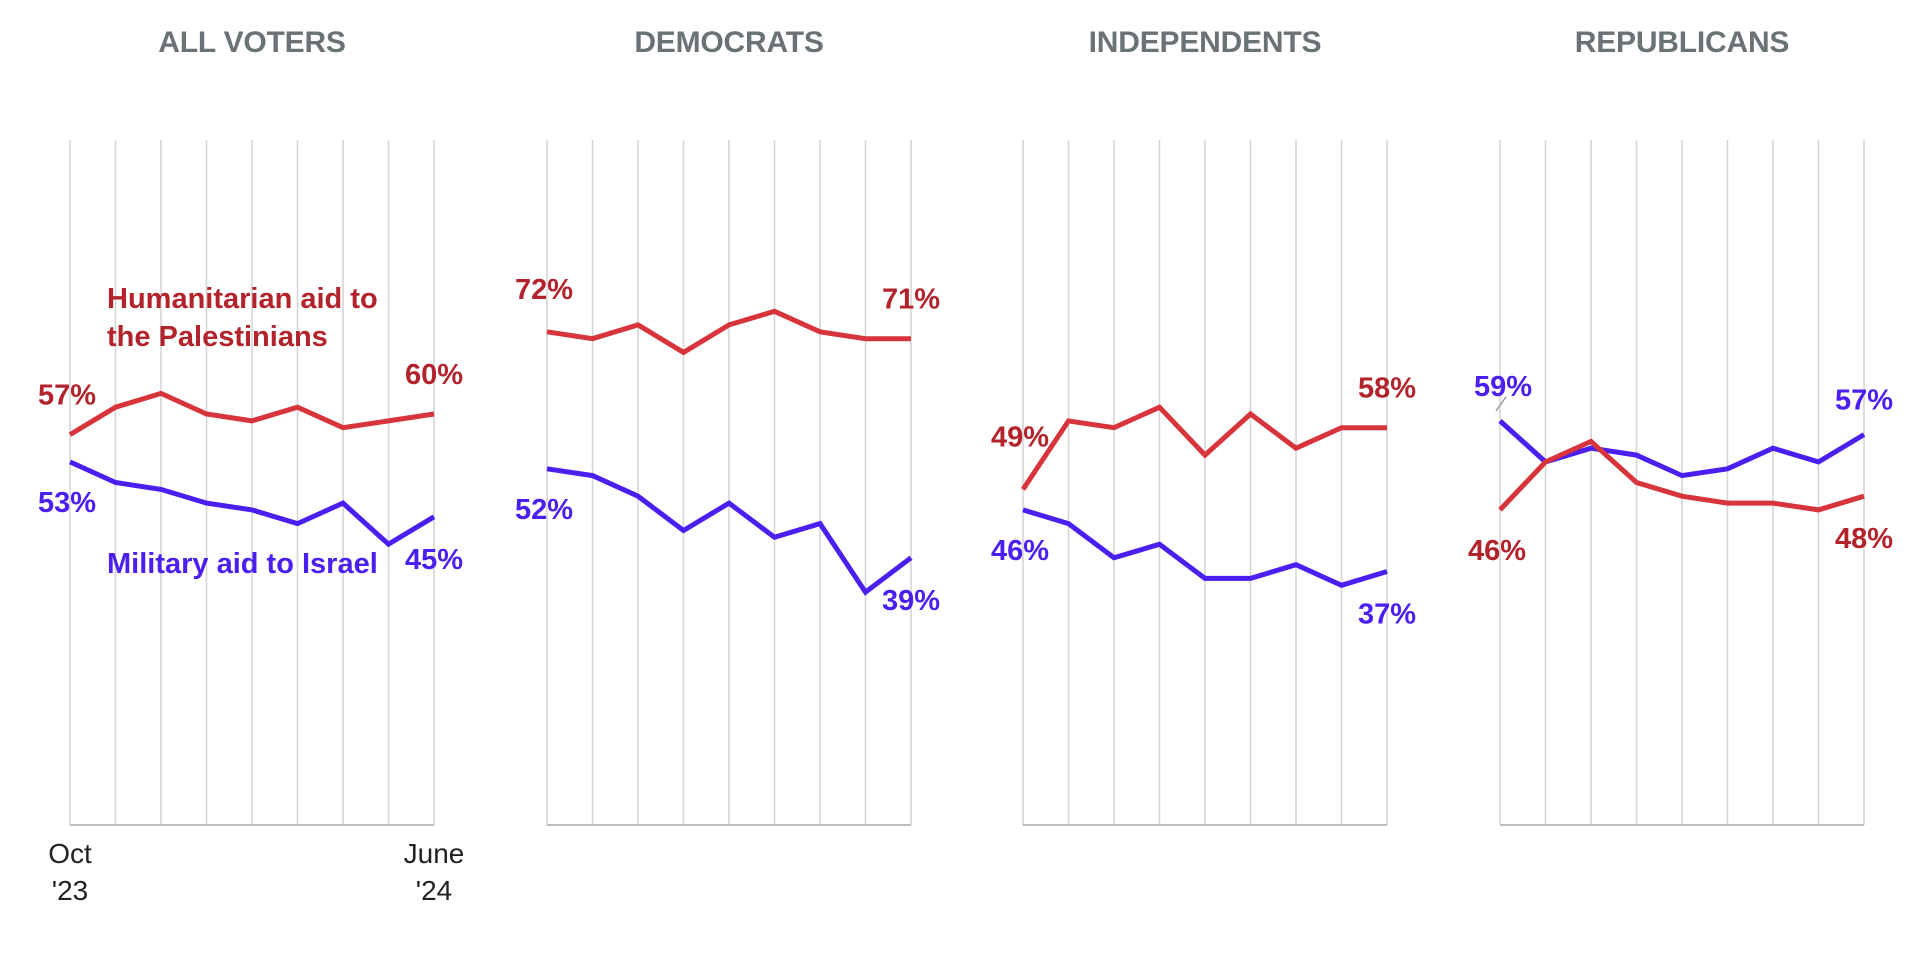  Describe the element at coordinates (728, 42) in the screenshot. I see `panel-title: DEMOCRATS` at that location.